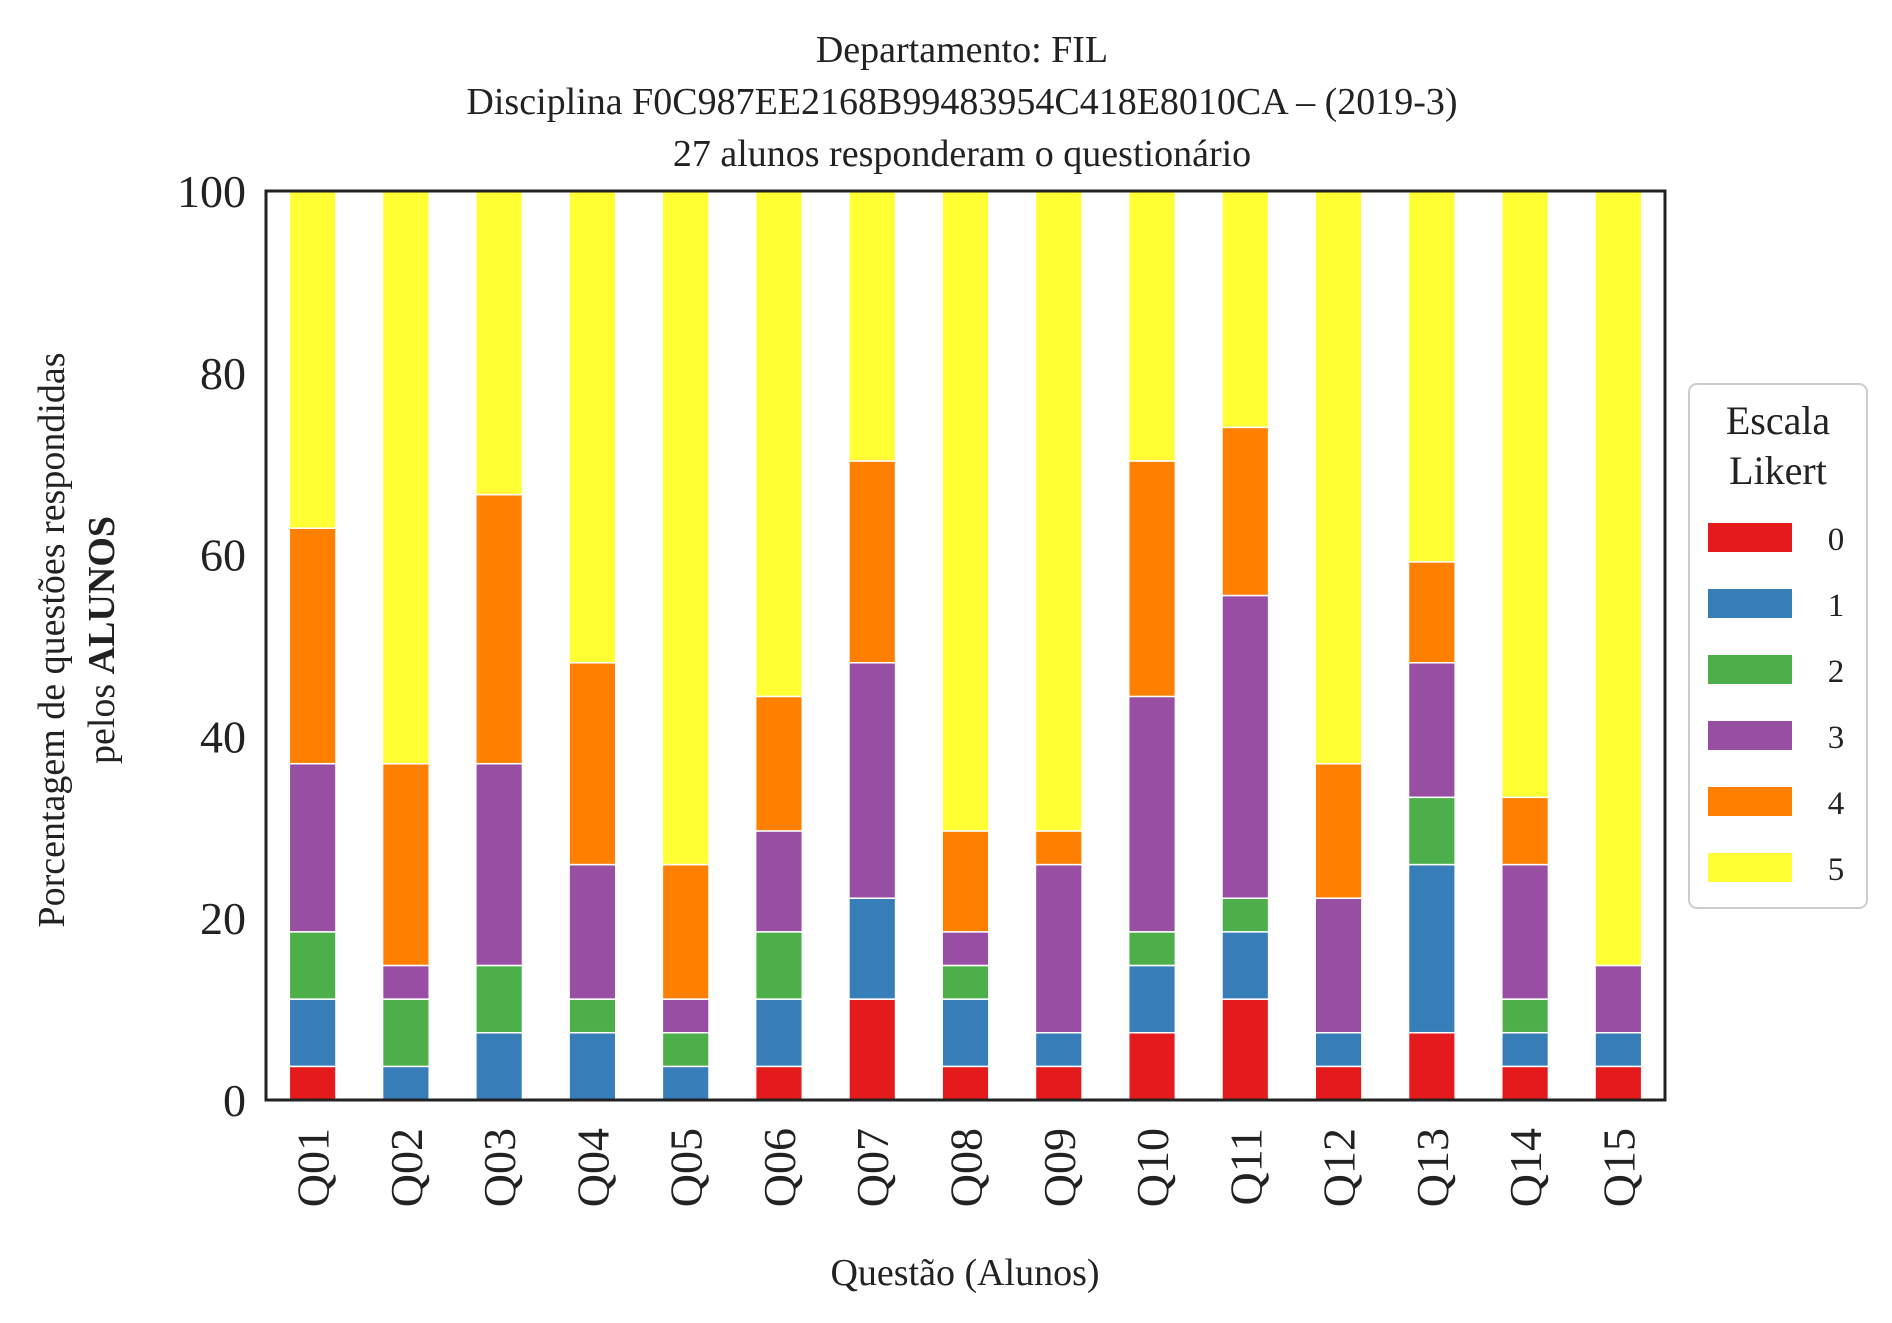 The width and height of the screenshot is (1892, 1323). Describe the element at coordinates (592, 1167) in the screenshot. I see `x-tick-label-Q04: Q04` at that location.